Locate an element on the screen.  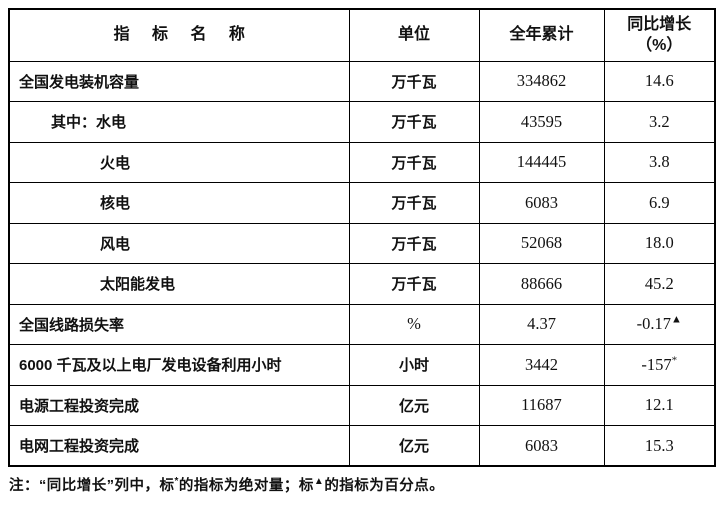
growth-value: 3.2 is located at coordinates (659, 121).